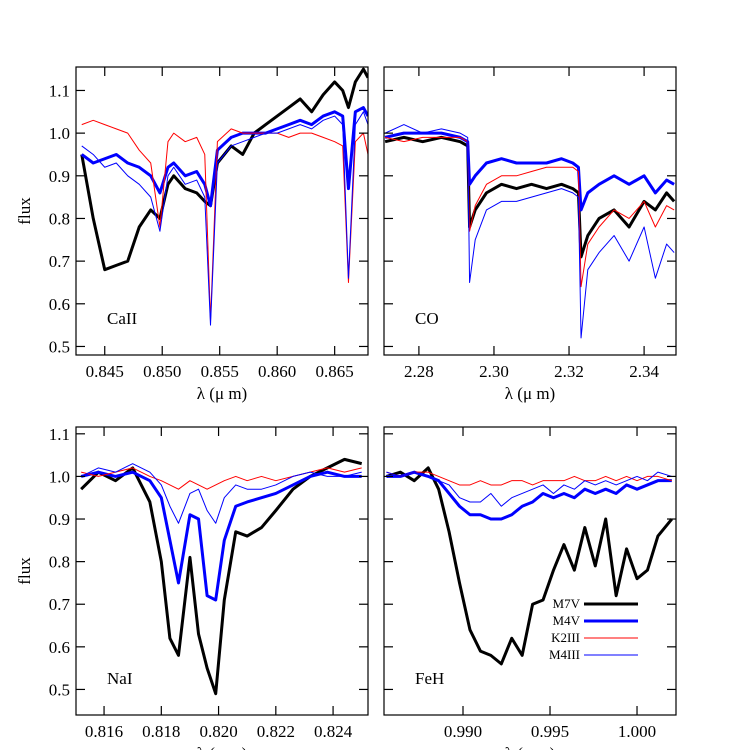  I want to click on x-tick-label: 0.820, so click(218, 731).